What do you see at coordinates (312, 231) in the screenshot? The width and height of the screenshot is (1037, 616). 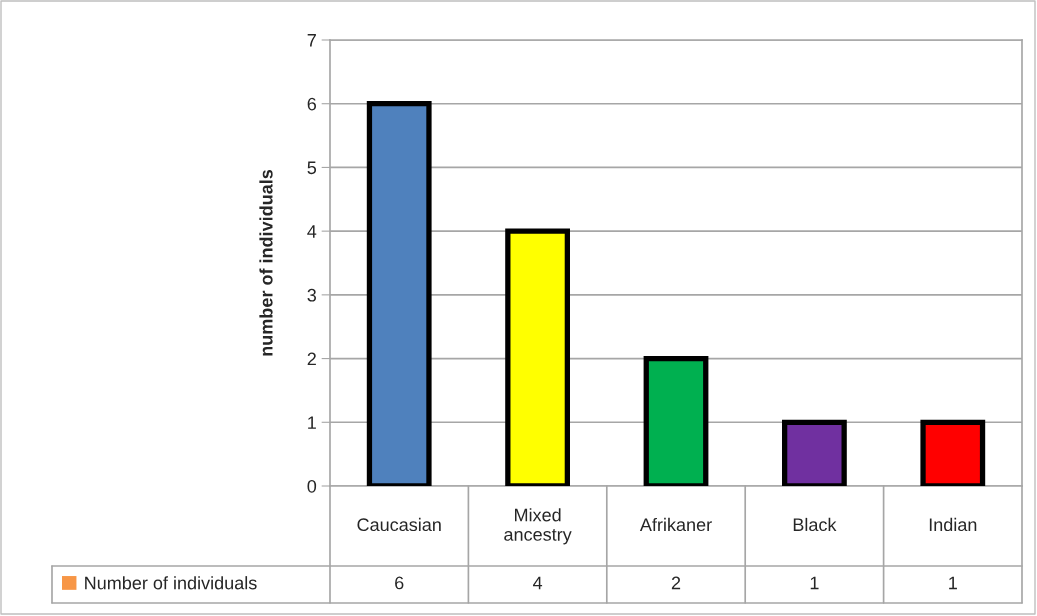 I see `y-tick-label: 4` at bounding box center [312, 231].